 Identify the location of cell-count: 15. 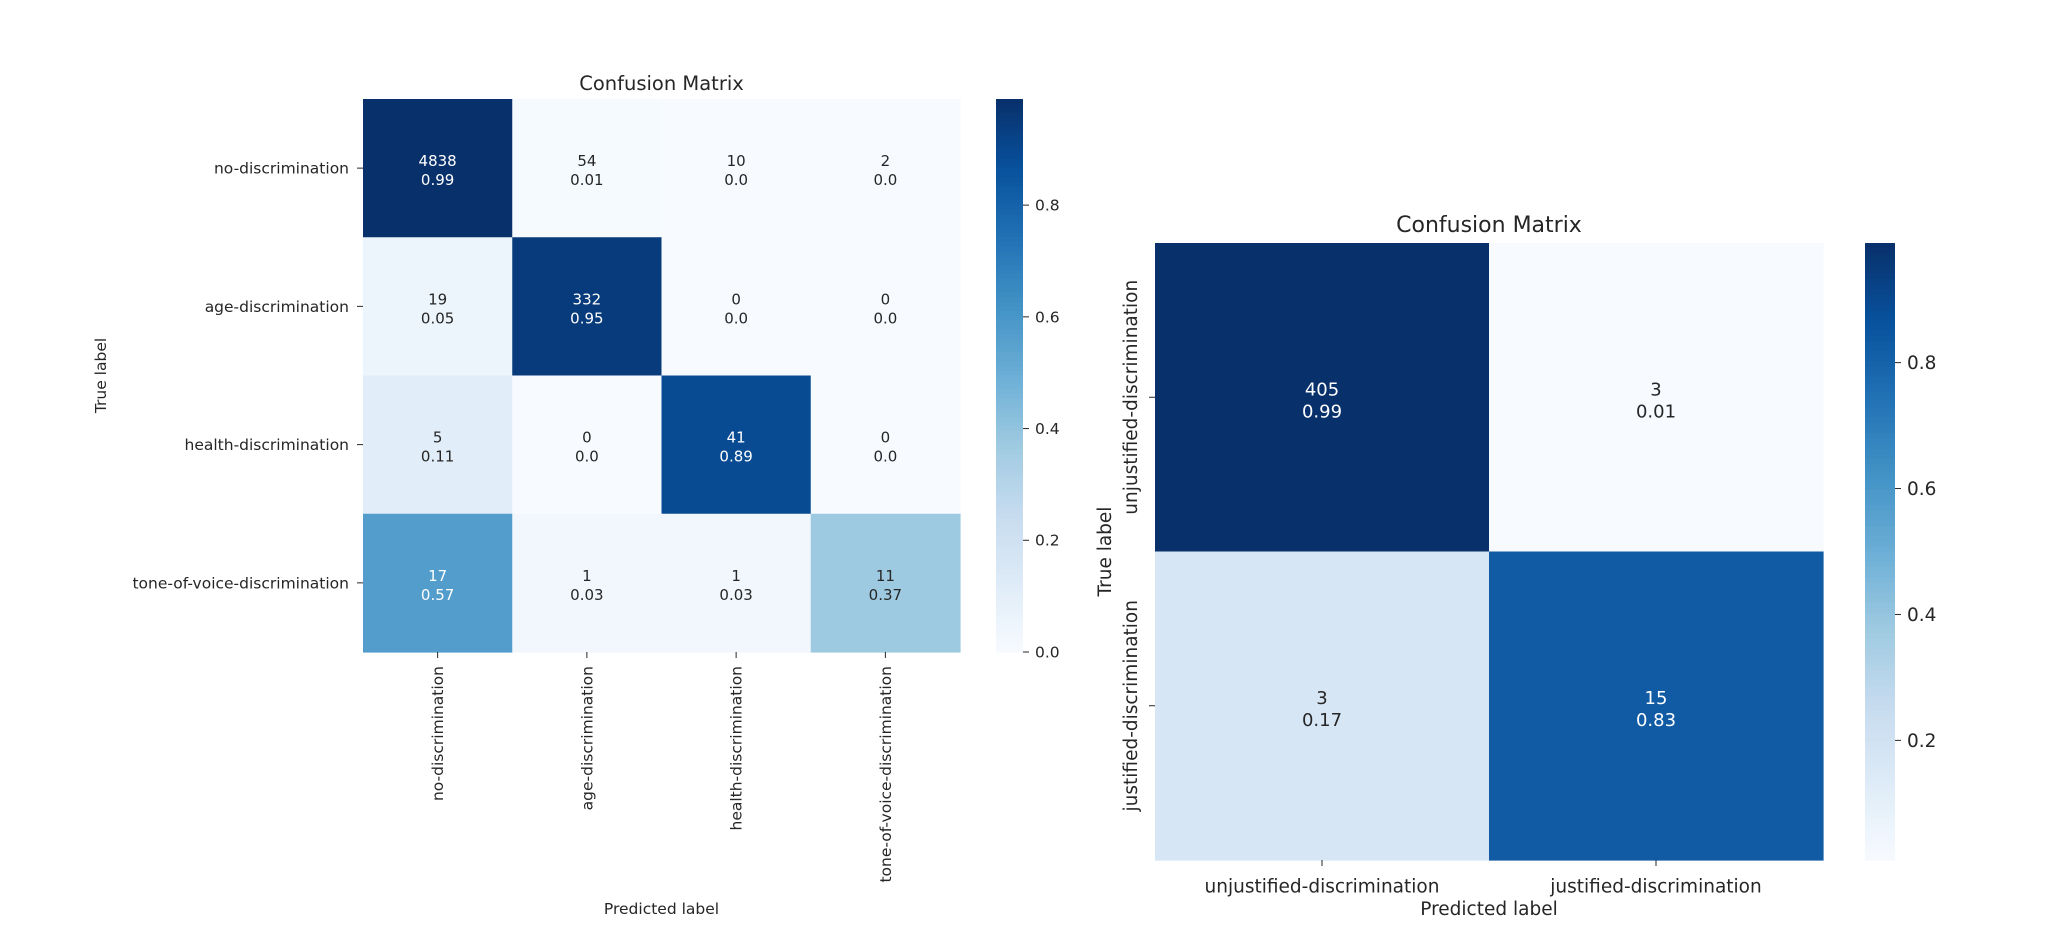
(1656, 698).